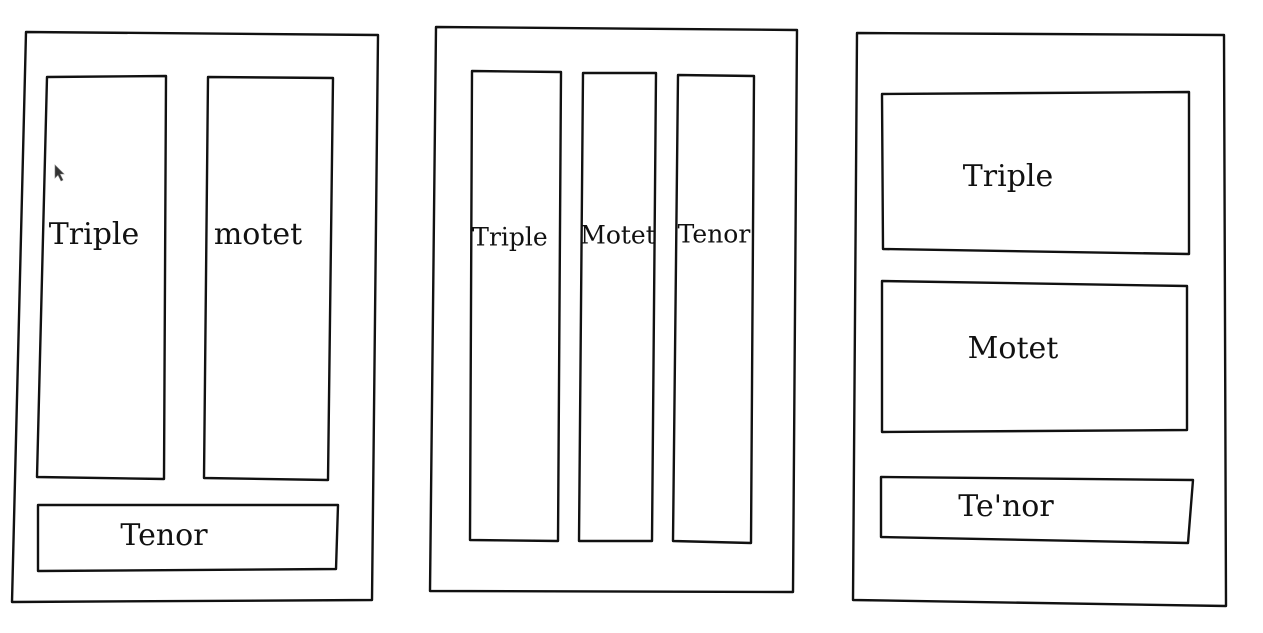 Image resolution: width=1263 pixels, height=633 pixels. I want to click on panel-3-motet-box, so click(1034, 356).